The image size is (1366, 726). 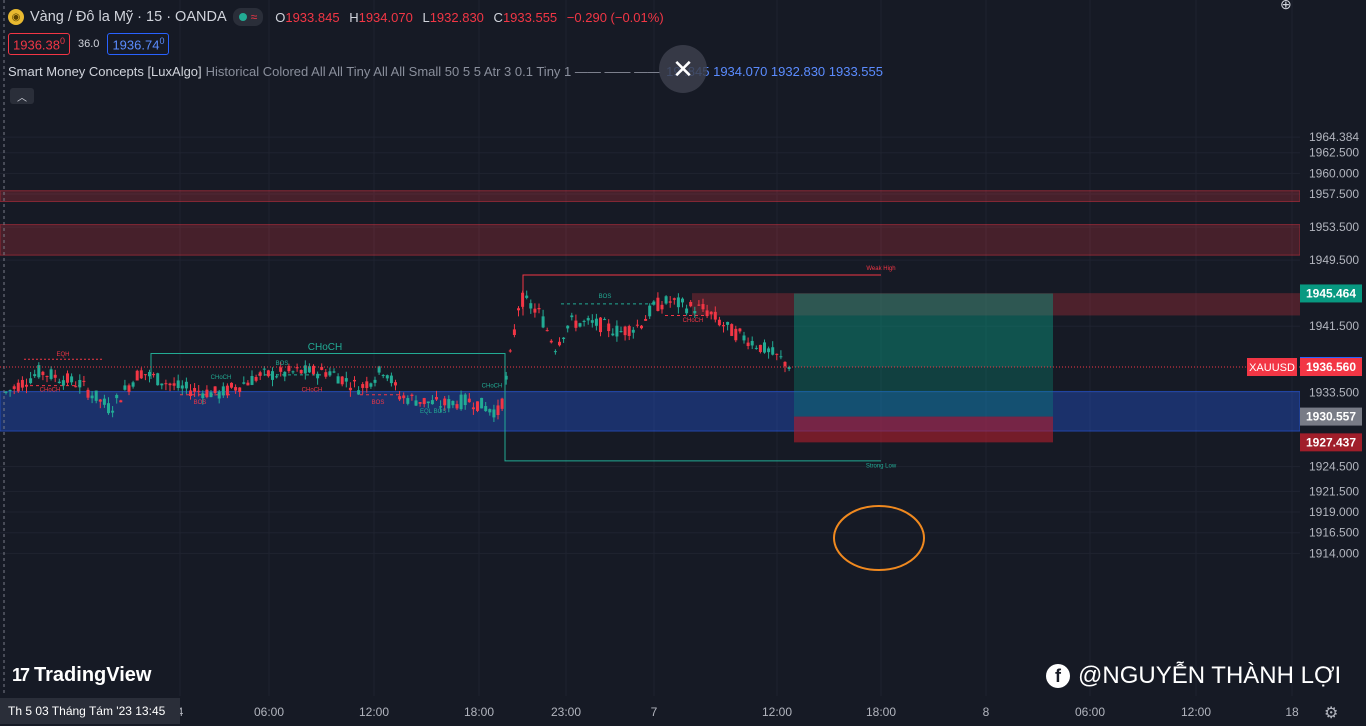 I want to click on position-entry-zone, so click(x=923, y=392).